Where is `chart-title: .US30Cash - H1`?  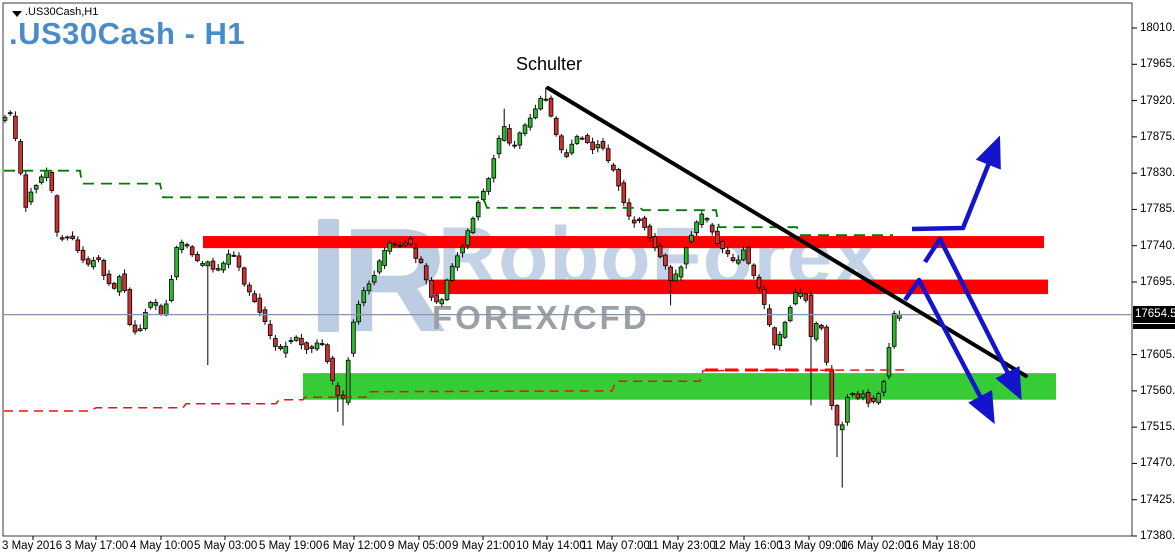
chart-title: .US30Cash - H1 is located at coordinates (127, 33).